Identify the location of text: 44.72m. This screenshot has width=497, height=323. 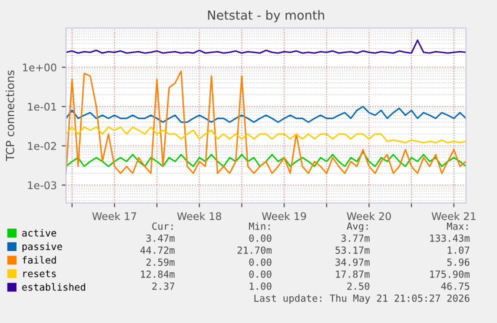
(157, 250).